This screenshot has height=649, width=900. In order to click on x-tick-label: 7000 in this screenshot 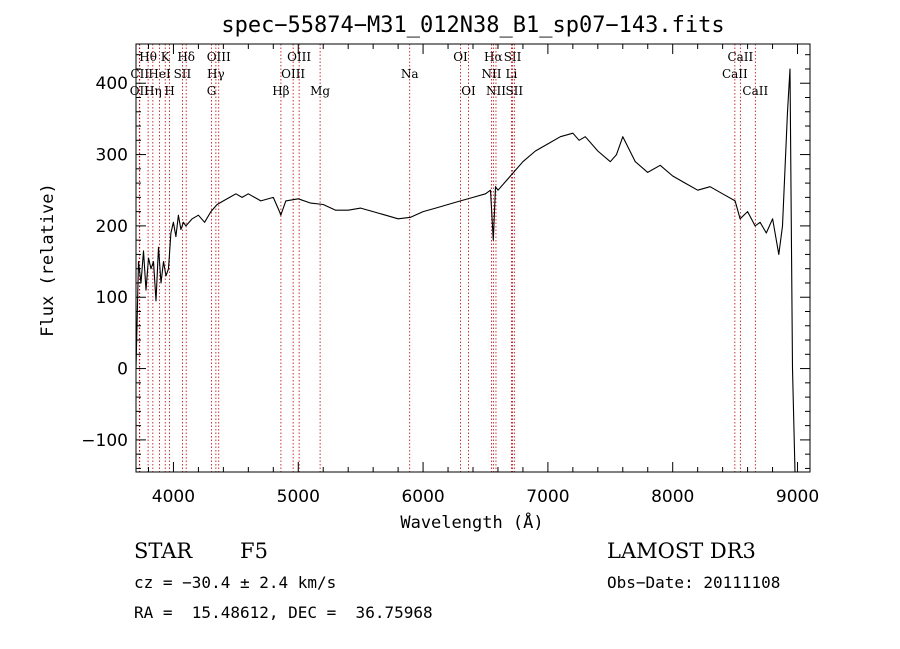, I will do `click(547, 497)`.